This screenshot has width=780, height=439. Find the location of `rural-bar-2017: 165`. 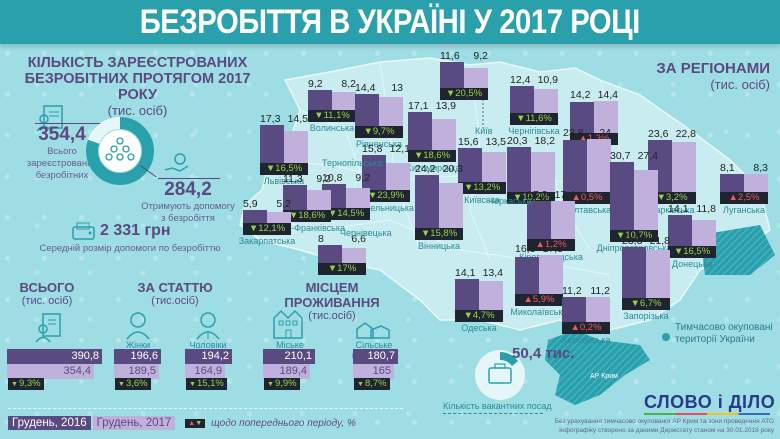

rural-bar-2017: 165 is located at coordinates (373, 371).